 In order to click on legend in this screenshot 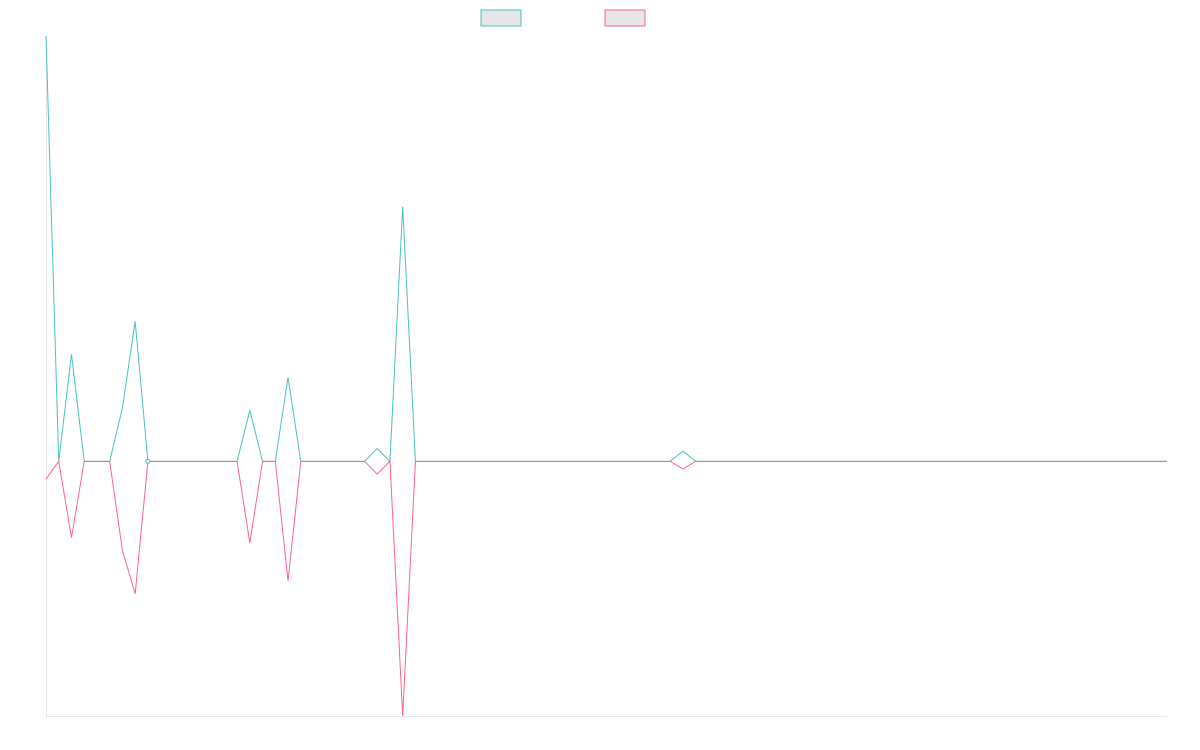, I will do `click(563, 18)`.